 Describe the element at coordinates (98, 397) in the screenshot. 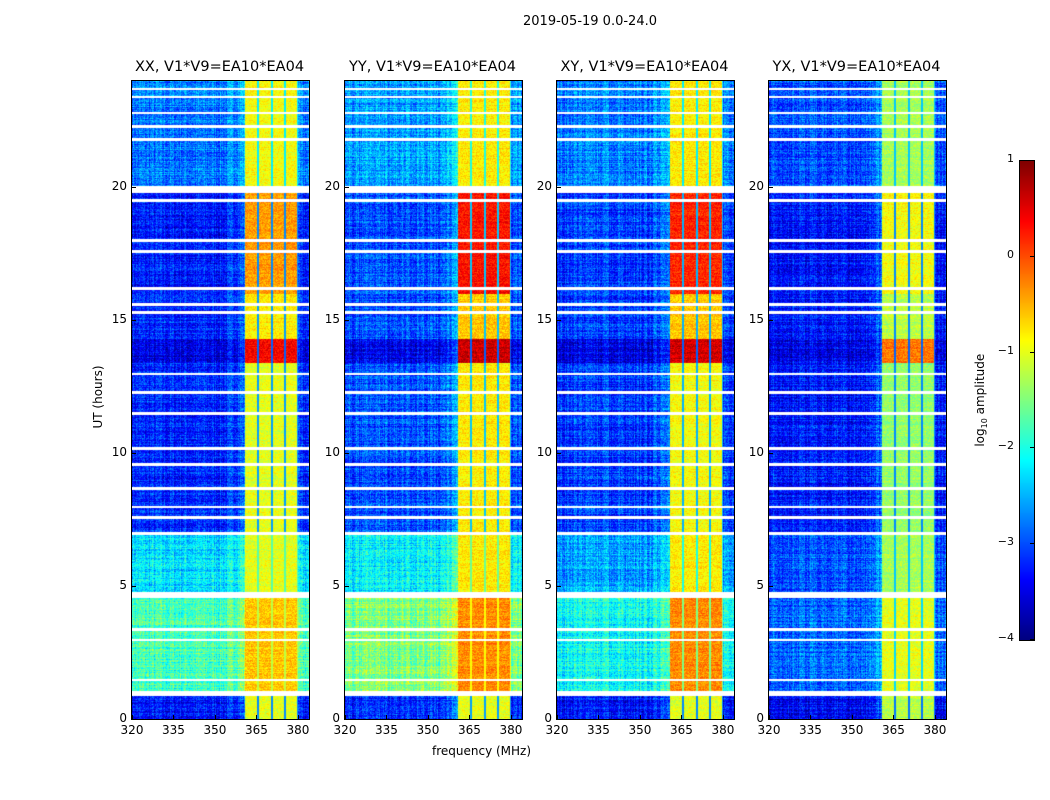

I see `y-axis-label: UT (hours)` at that location.